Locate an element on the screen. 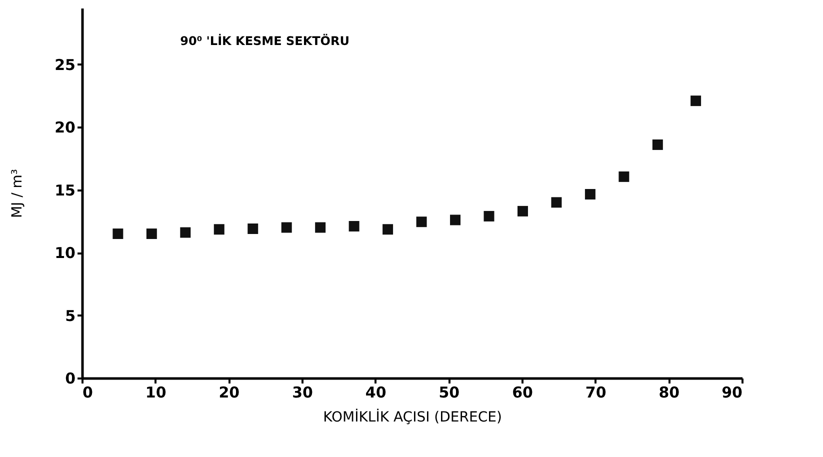  y-tick-label: 5 is located at coordinates (70, 315).